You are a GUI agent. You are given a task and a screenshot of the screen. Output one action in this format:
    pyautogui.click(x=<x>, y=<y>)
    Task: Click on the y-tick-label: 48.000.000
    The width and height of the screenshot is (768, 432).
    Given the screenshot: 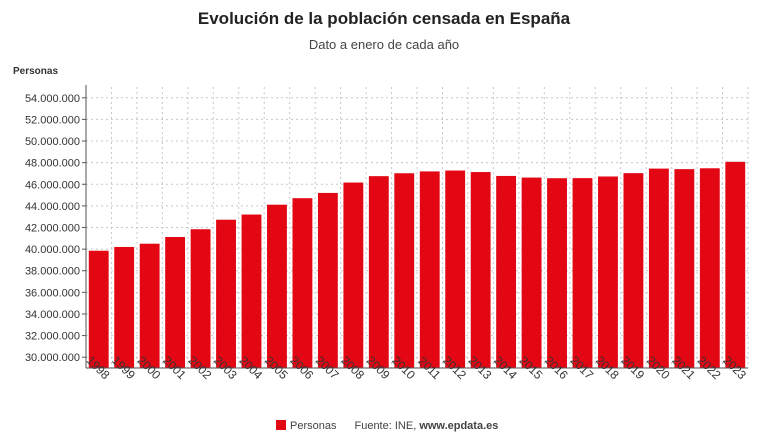 What is the action you would take?
    pyautogui.click(x=52, y=164)
    